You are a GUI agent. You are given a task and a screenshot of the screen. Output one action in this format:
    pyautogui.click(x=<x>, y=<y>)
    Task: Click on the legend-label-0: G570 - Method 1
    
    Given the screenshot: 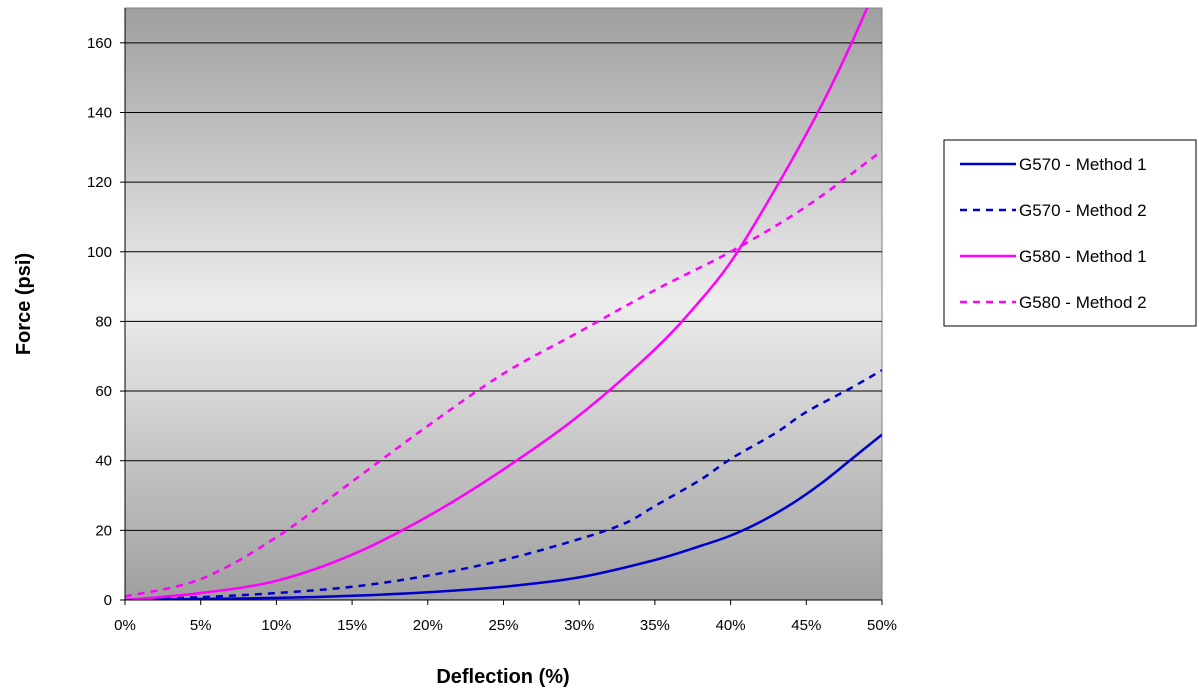 What is the action you would take?
    pyautogui.click(x=1083, y=164)
    